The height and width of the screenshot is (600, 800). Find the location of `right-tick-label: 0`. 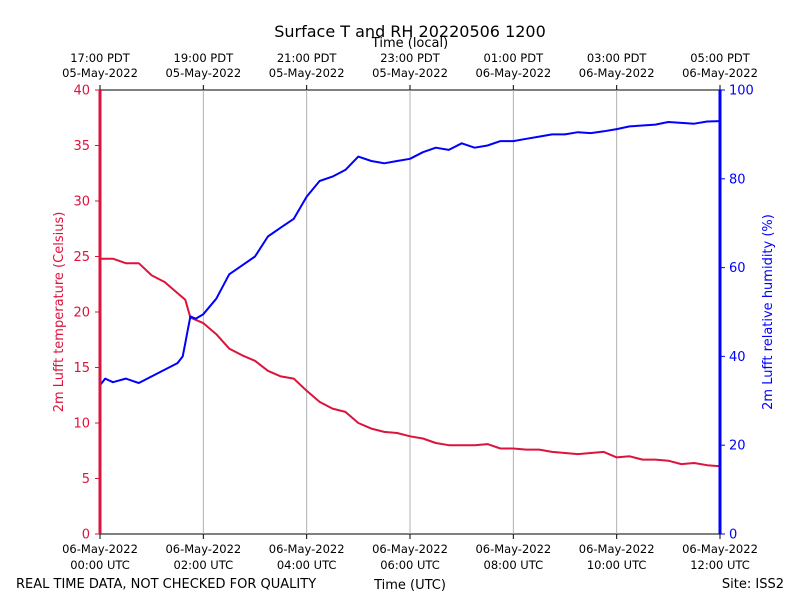

right-tick-label: 0 is located at coordinates (733, 535).